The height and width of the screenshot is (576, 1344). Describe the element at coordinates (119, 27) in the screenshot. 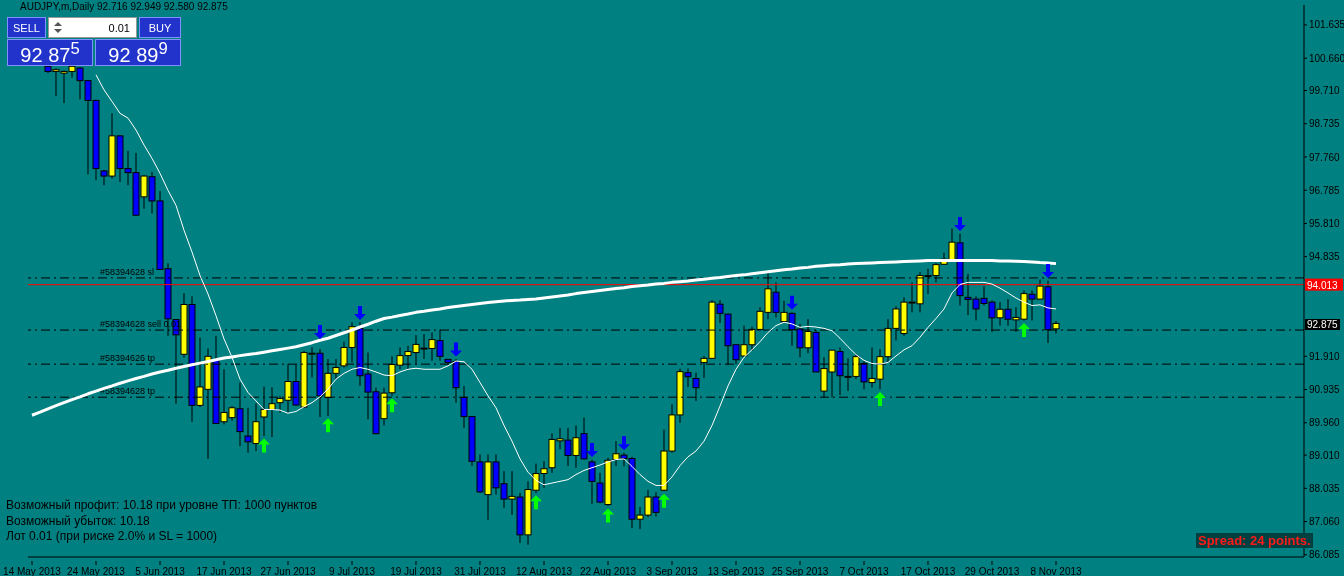

I see `annotation: 0.01` at that location.